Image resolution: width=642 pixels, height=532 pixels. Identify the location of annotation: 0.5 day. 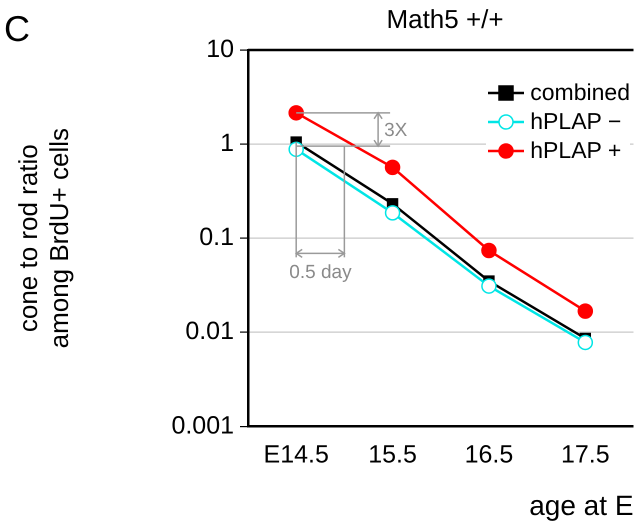
(320, 273).